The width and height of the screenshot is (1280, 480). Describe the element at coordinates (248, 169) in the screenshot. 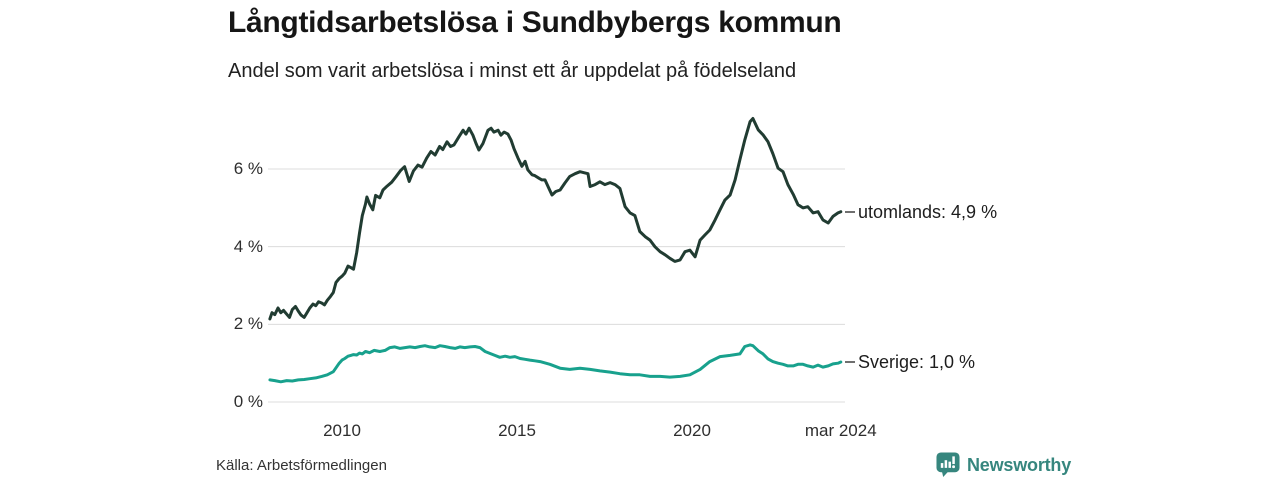

I see `y-tick-label-6: 6 %` at that location.